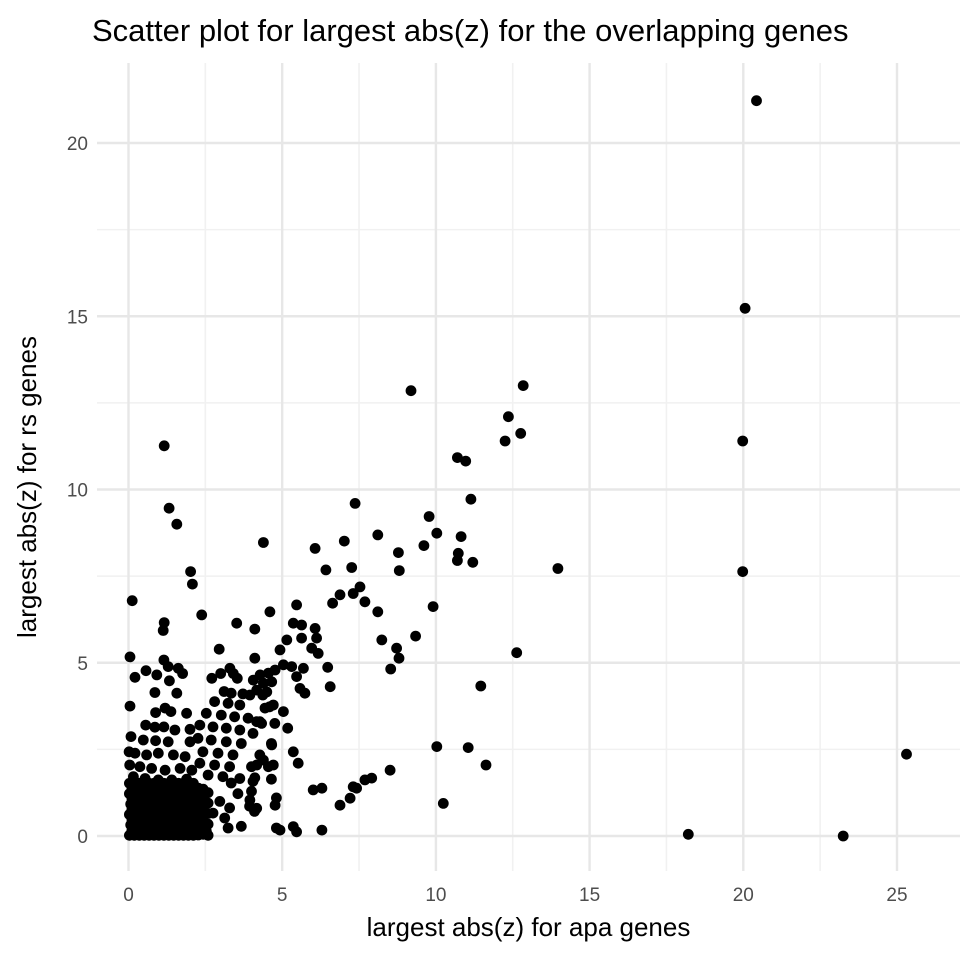  Describe the element at coordinates (528, 927) in the screenshot. I see `x-axis-title: largest abs(z) for apa genes` at that location.